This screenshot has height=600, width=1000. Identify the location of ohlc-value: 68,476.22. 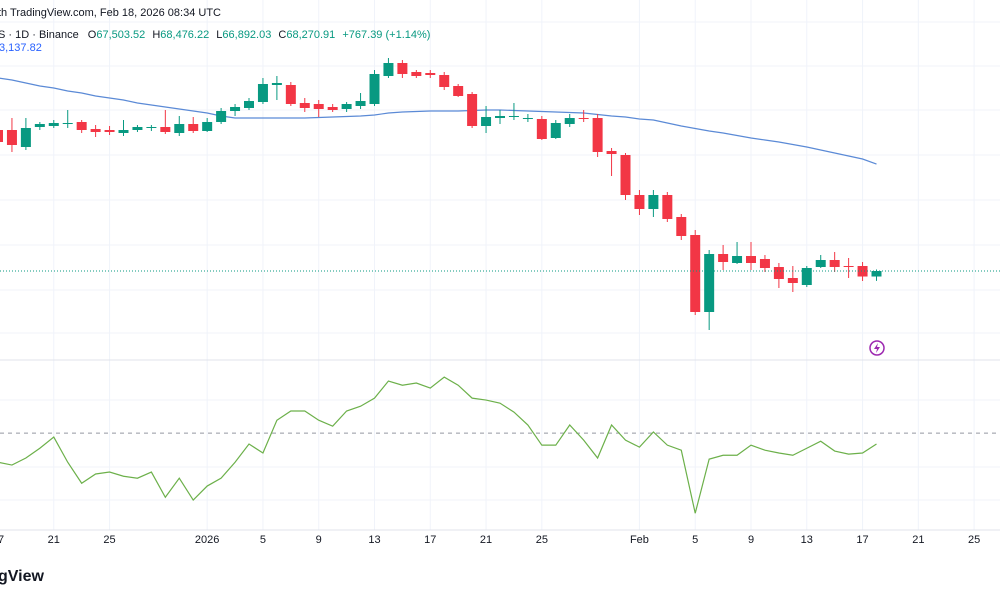
(184, 35).